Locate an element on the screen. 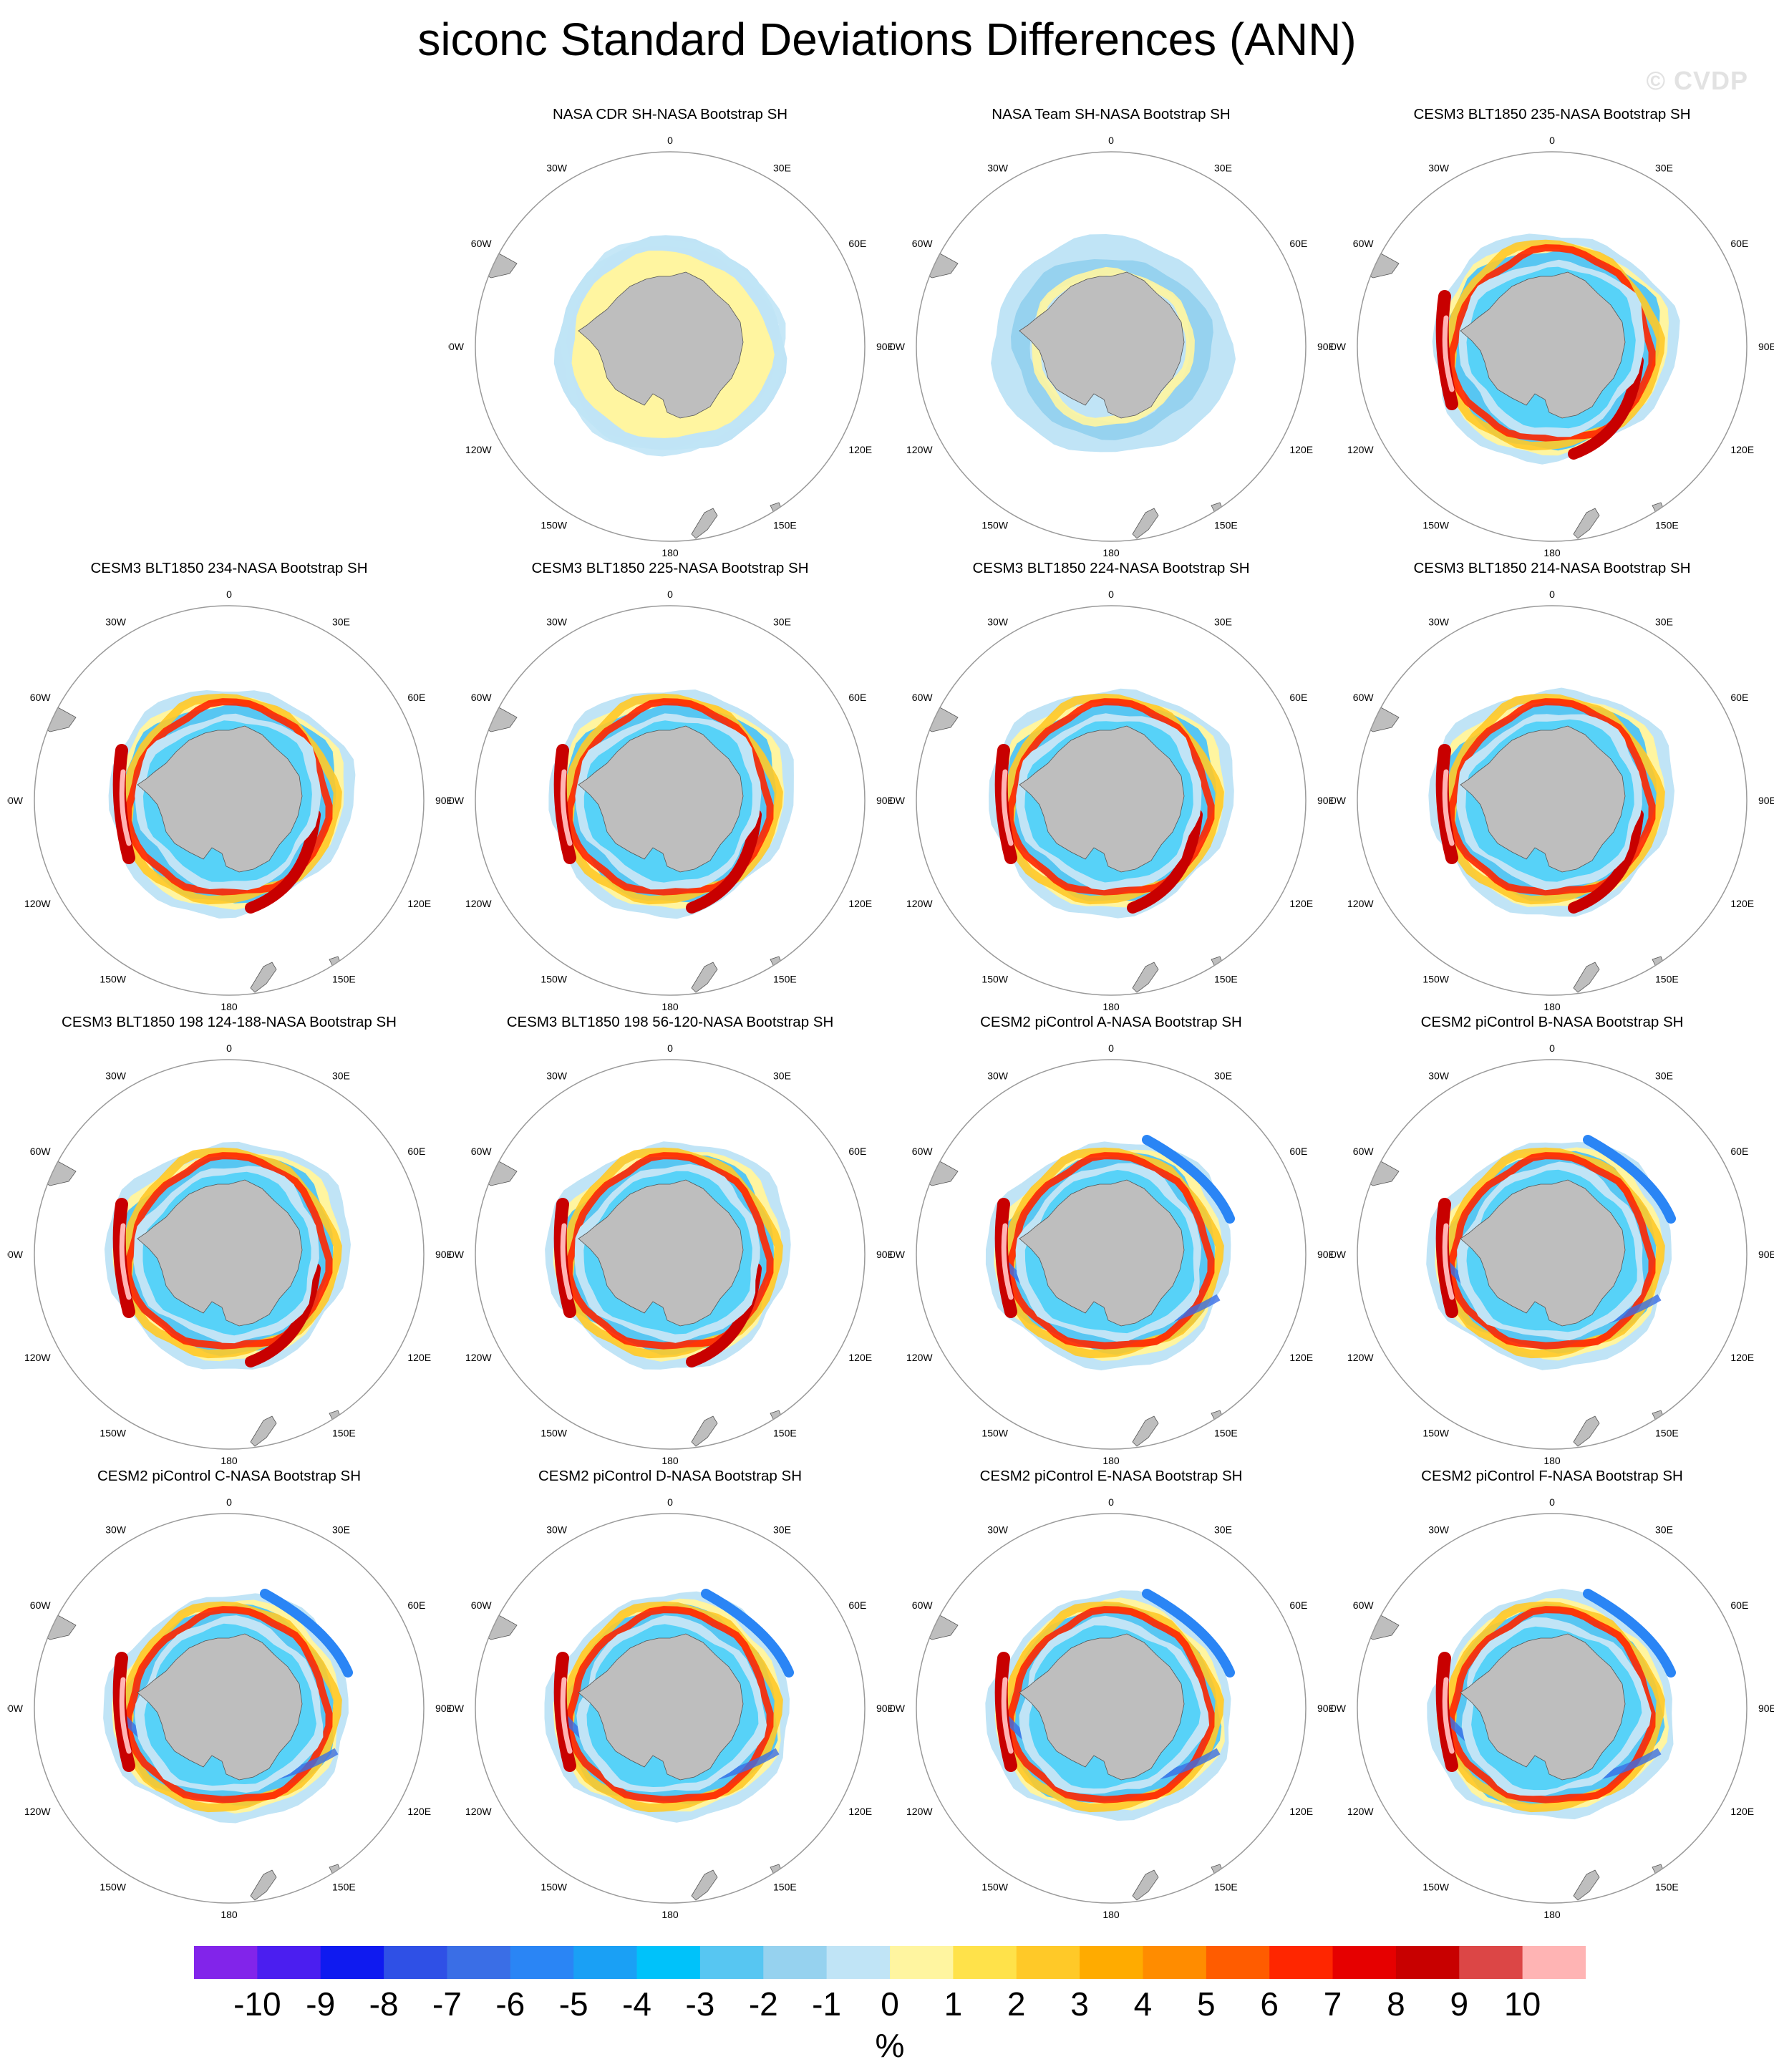 This screenshot has height=2072, width=1774. panel-title: NASA Team SH-NASA Bootstrap SH is located at coordinates (1112, 114).